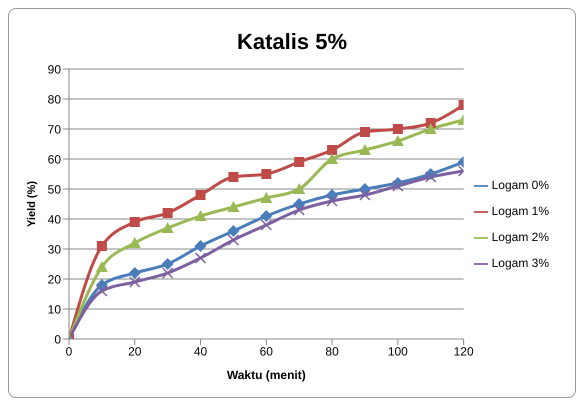 The height and width of the screenshot is (404, 582). I want to click on x-tick-label: 20, so click(135, 351).